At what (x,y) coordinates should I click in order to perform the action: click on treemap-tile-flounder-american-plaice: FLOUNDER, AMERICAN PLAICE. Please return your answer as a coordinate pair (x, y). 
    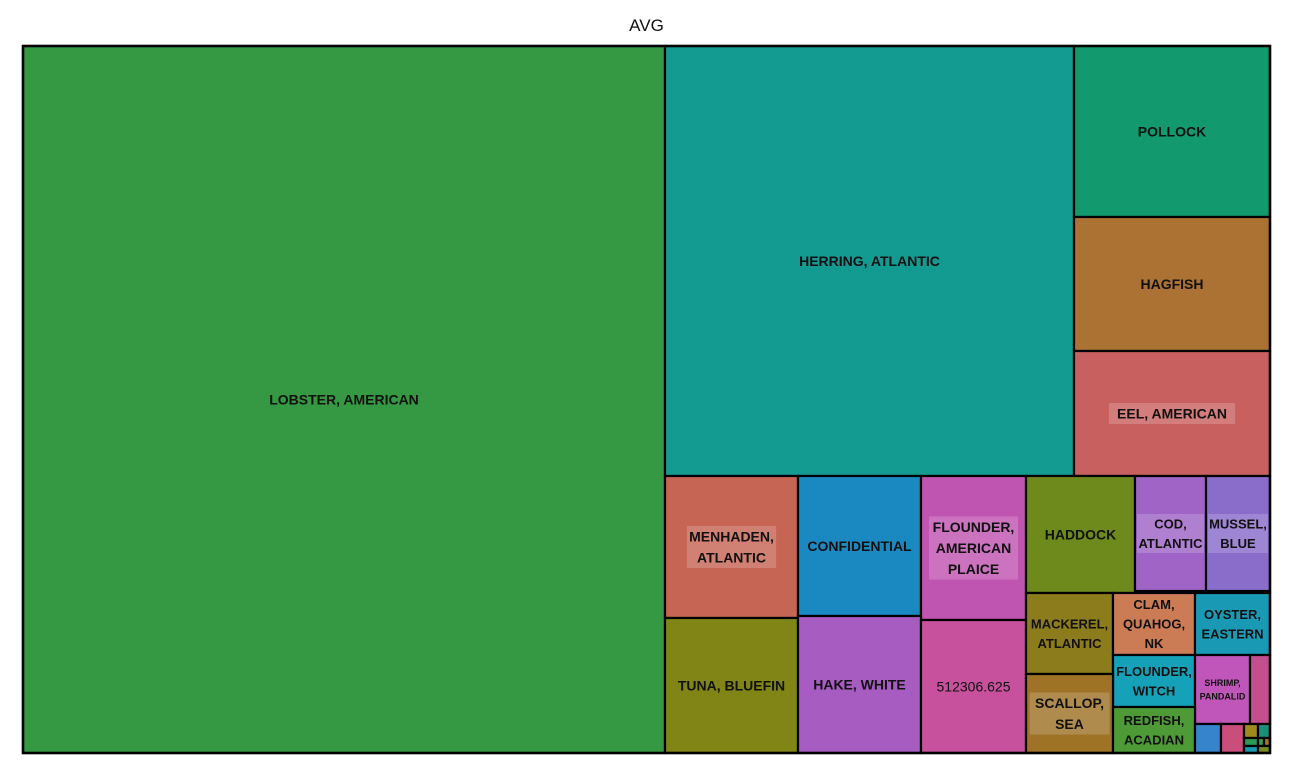
    Looking at the image, I should click on (973, 548).